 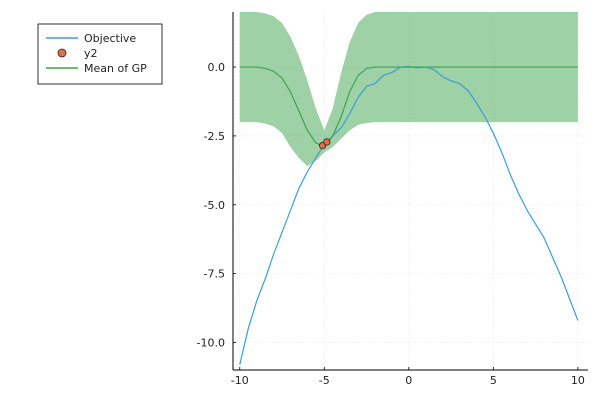 What do you see at coordinates (115, 68) in the screenshot?
I see `legend-label-mean-of-gp: Mean of GP` at bounding box center [115, 68].